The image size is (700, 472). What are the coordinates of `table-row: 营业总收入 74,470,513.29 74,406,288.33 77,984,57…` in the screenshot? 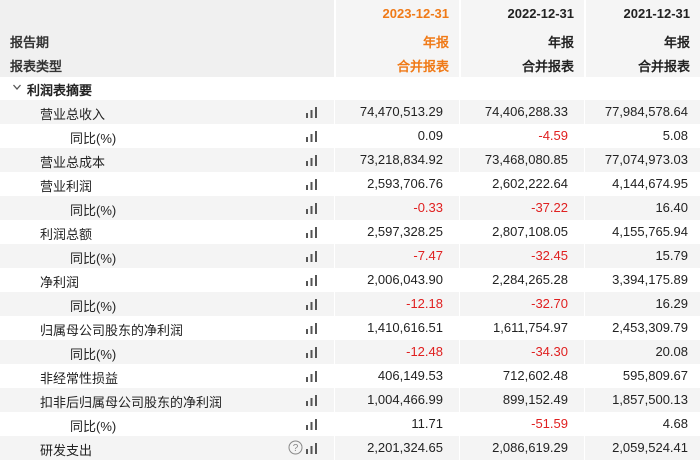 It's located at (350, 112).